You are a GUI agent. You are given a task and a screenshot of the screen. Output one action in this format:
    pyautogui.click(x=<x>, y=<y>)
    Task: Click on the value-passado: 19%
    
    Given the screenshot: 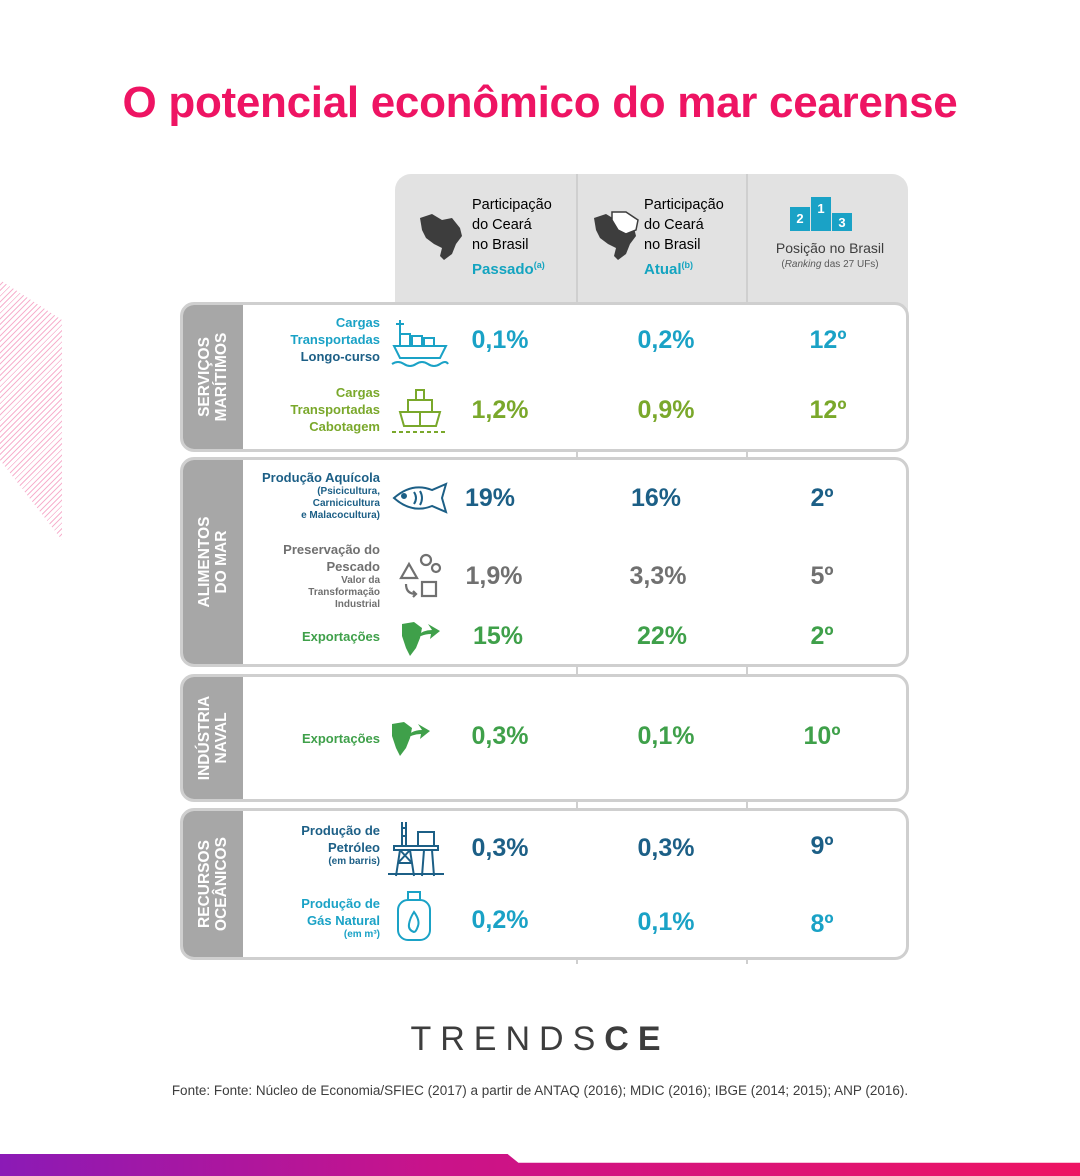 What is the action you would take?
    pyautogui.click(x=490, y=498)
    